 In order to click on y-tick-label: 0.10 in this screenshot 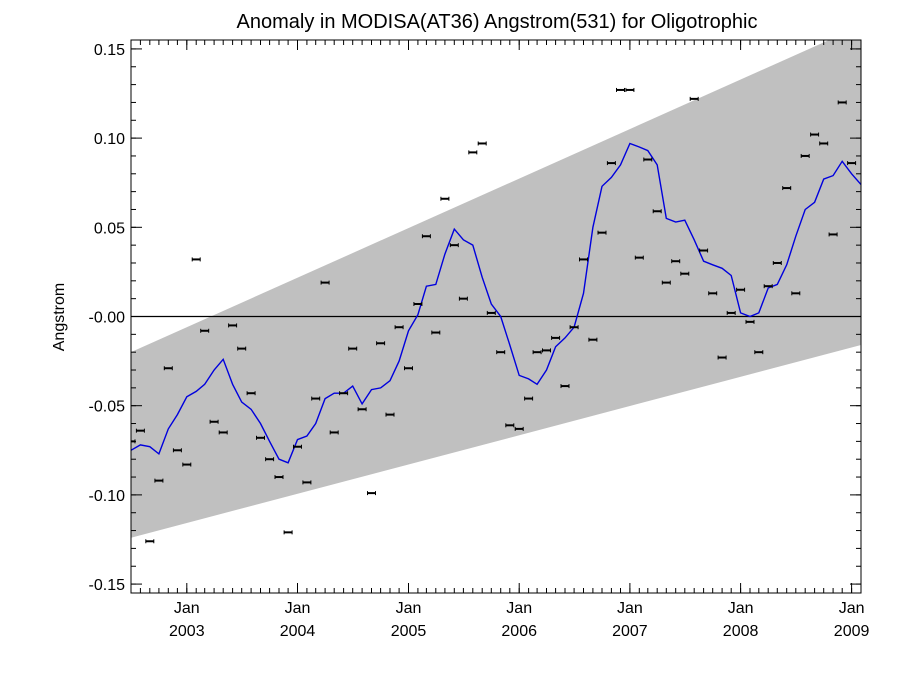, I will do `click(109, 139)`.